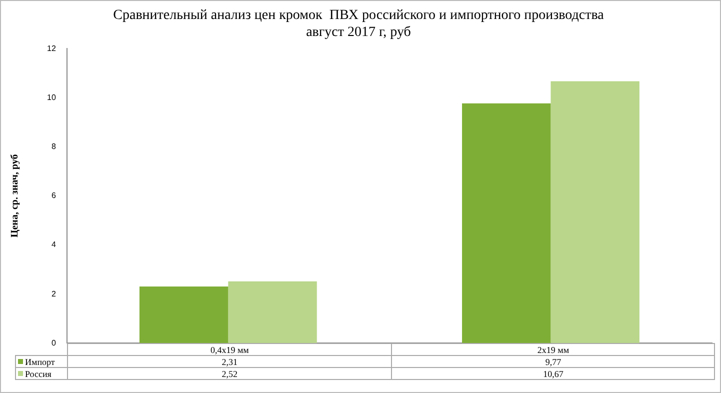  Describe the element at coordinates (51, 48) in the screenshot. I see `y-tick-label: 12` at that location.